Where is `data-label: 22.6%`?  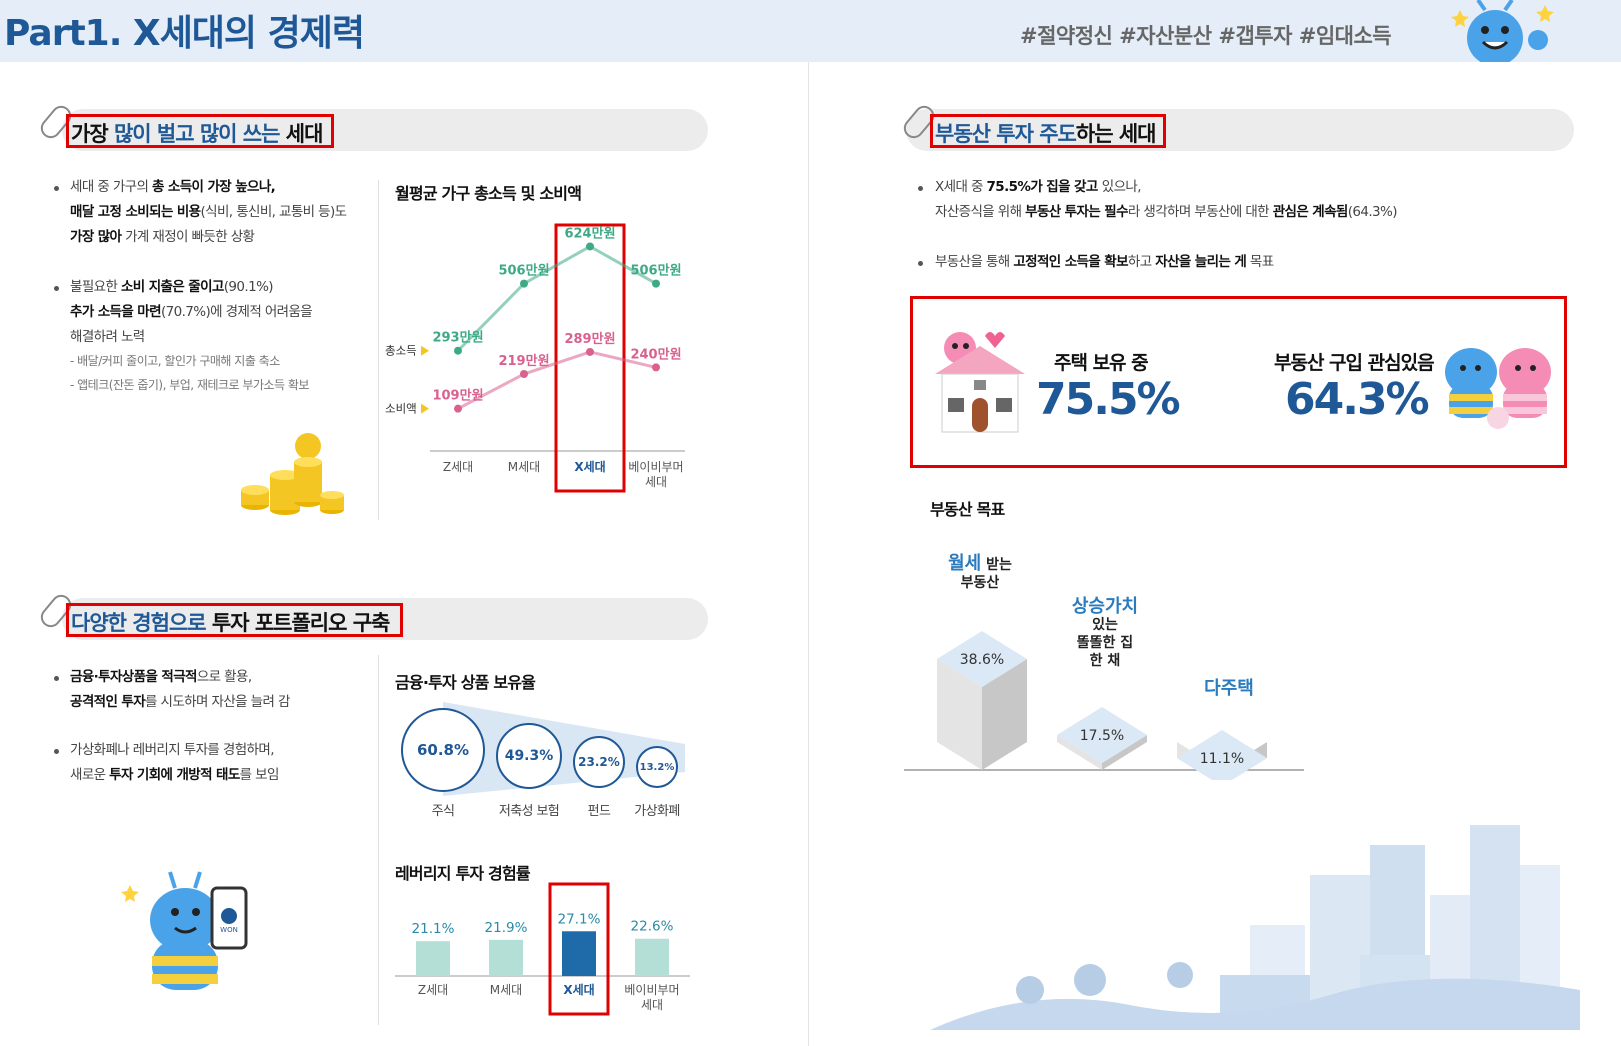 data-label: 22.6% is located at coordinates (652, 927).